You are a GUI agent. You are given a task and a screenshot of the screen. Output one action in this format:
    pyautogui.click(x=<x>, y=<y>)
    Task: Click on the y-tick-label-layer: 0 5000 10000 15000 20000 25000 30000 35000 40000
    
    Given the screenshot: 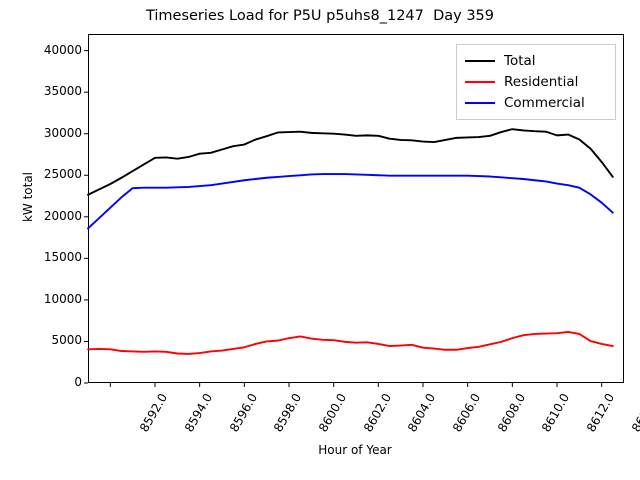 What is the action you would take?
    pyautogui.click(x=55, y=240)
    